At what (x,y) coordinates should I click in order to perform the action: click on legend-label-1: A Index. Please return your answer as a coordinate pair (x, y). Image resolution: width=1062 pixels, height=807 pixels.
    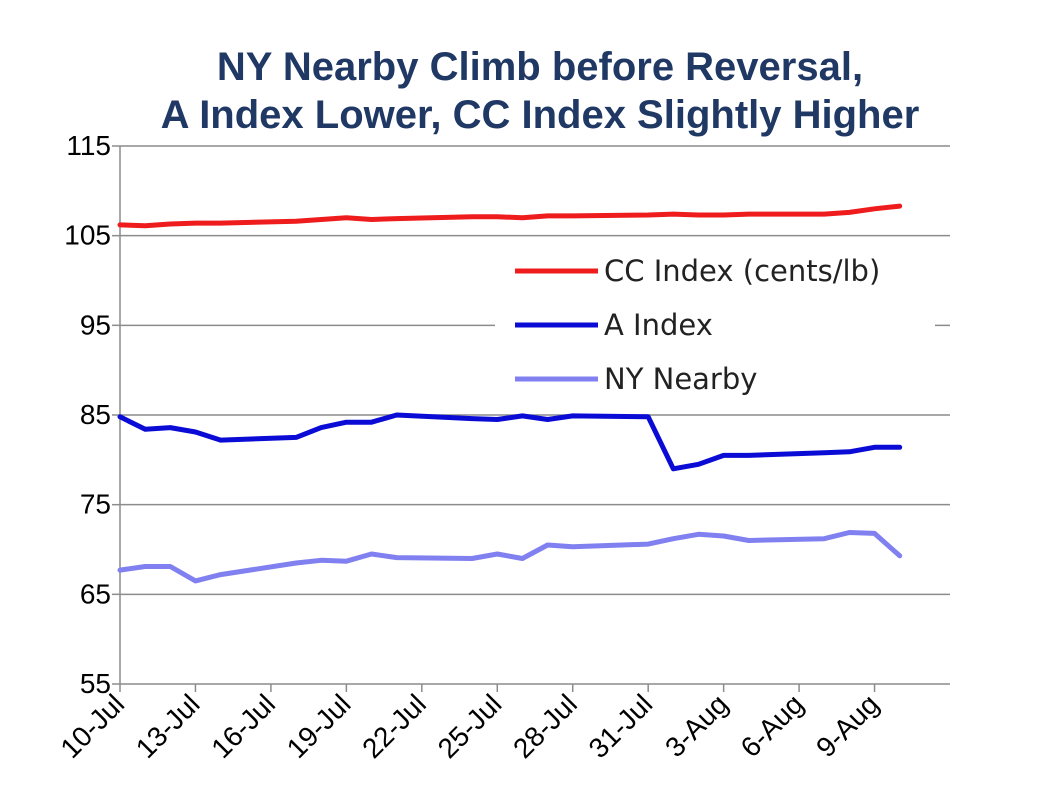
    Looking at the image, I should click on (658, 325).